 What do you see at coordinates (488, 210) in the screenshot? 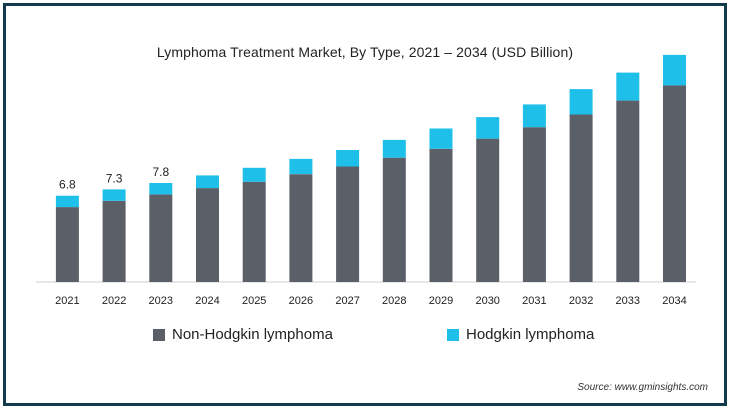
I see `bar-non-hodgkin-2030` at bounding box center [488, 210].